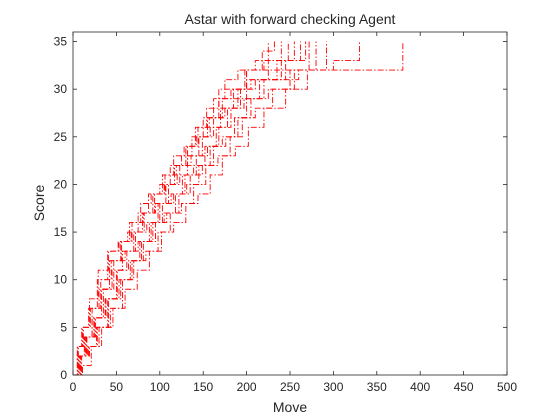  Describe the element at coordinates (63, 327) in the screenshot. I see `y-tick-label: 5` at that location.